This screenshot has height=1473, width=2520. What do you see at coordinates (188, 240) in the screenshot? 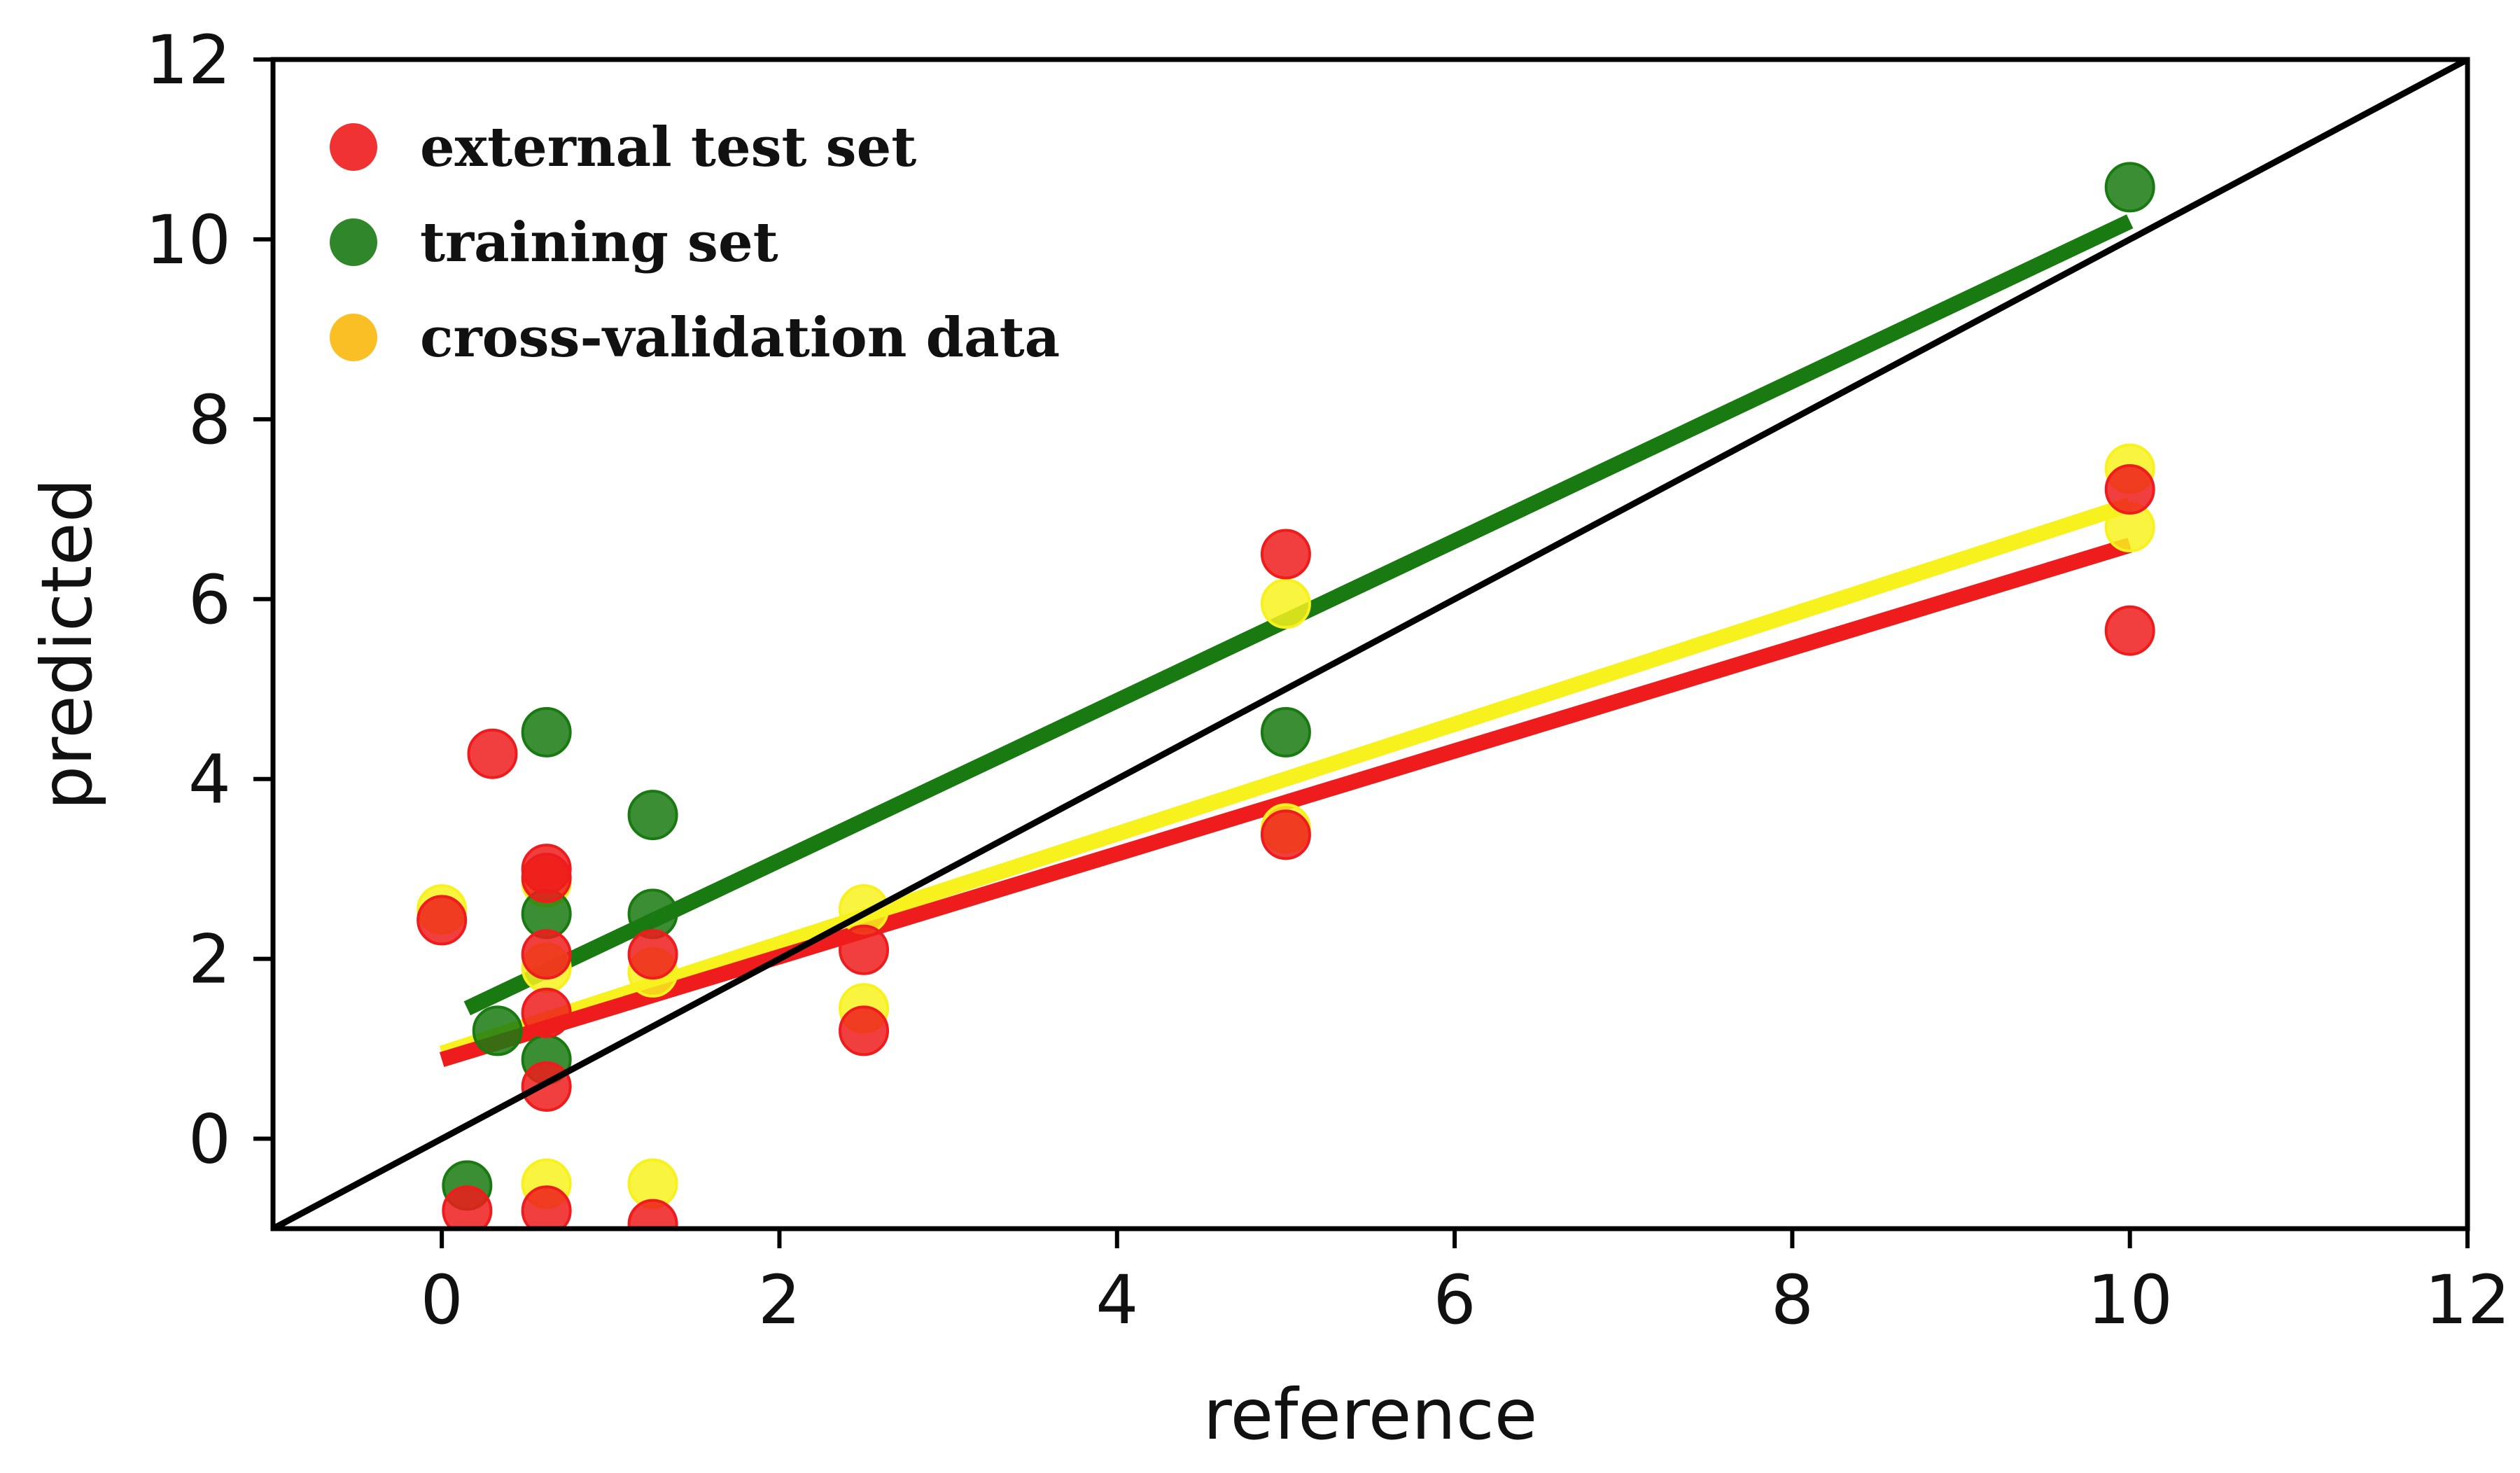
I see `y-tick-label: 10` at bounding box center [188, 240].